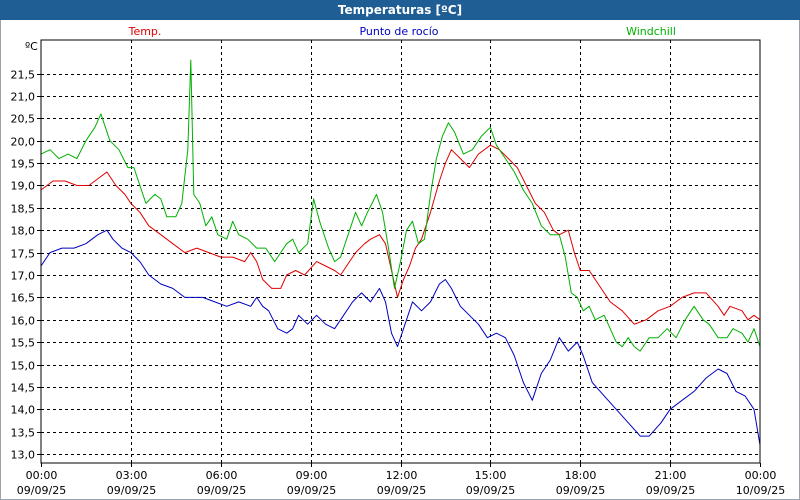  I want to click on x-tick-time-label: 21:00, so click(671, 475).